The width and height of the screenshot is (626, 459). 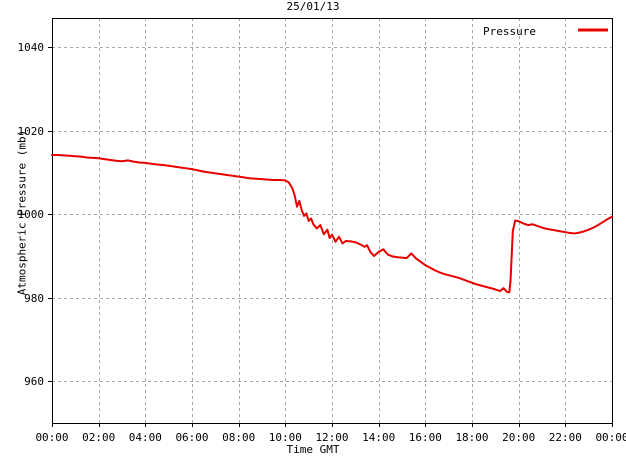 What do you see at coordinates (34, 382) in the screenshot?
I see `y-tick-label: 960` at bounding box center [34, 382].